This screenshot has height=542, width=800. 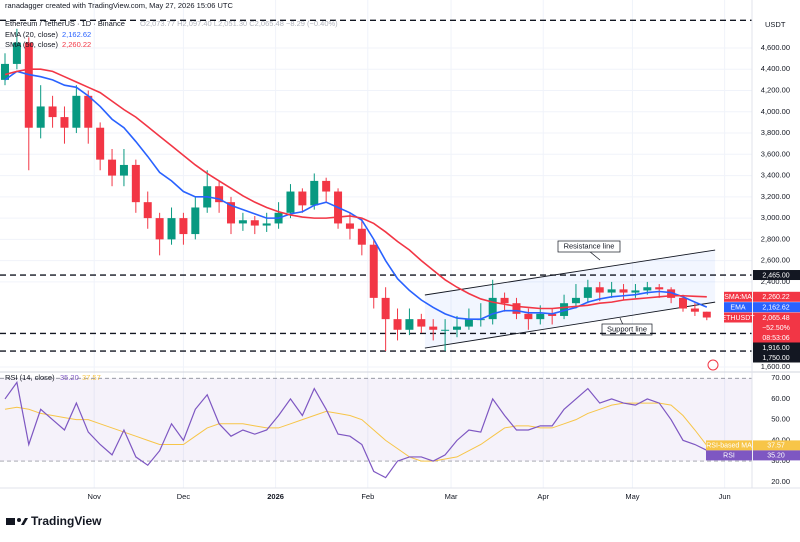 I want to click on x-tick-label: 2026, so click(x=275, y=496).